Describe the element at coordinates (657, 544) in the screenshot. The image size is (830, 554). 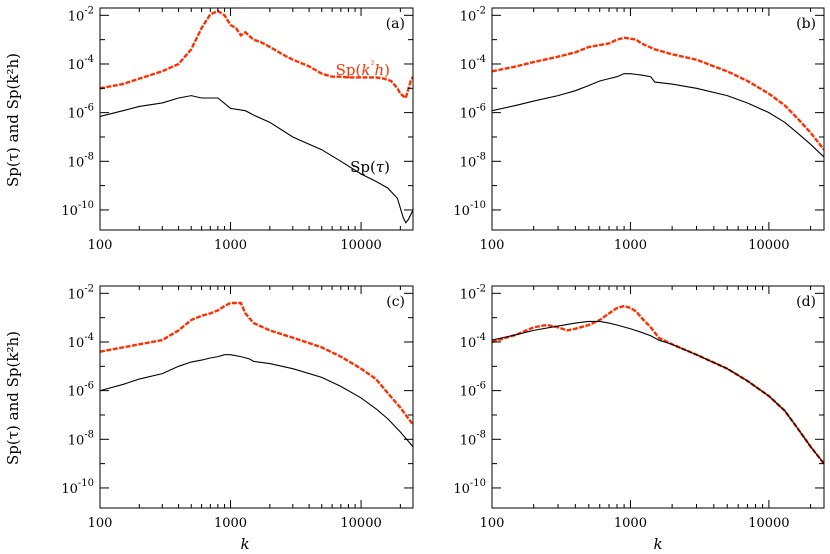
I see `x-axis-label-right: k` at that location.